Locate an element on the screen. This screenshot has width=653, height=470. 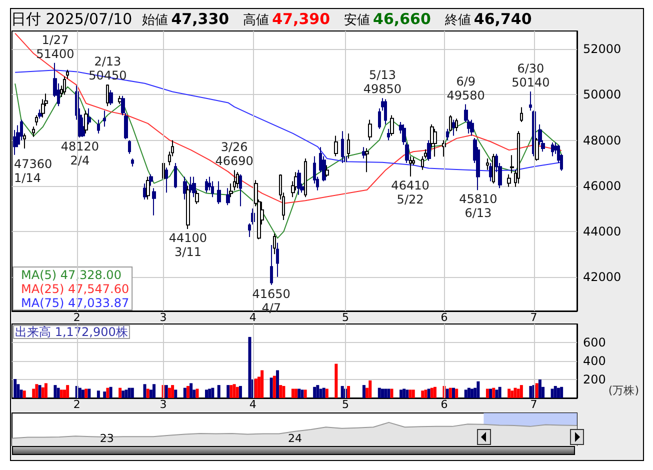
x-tick-label: 2 is located at coordinates (76, 317).